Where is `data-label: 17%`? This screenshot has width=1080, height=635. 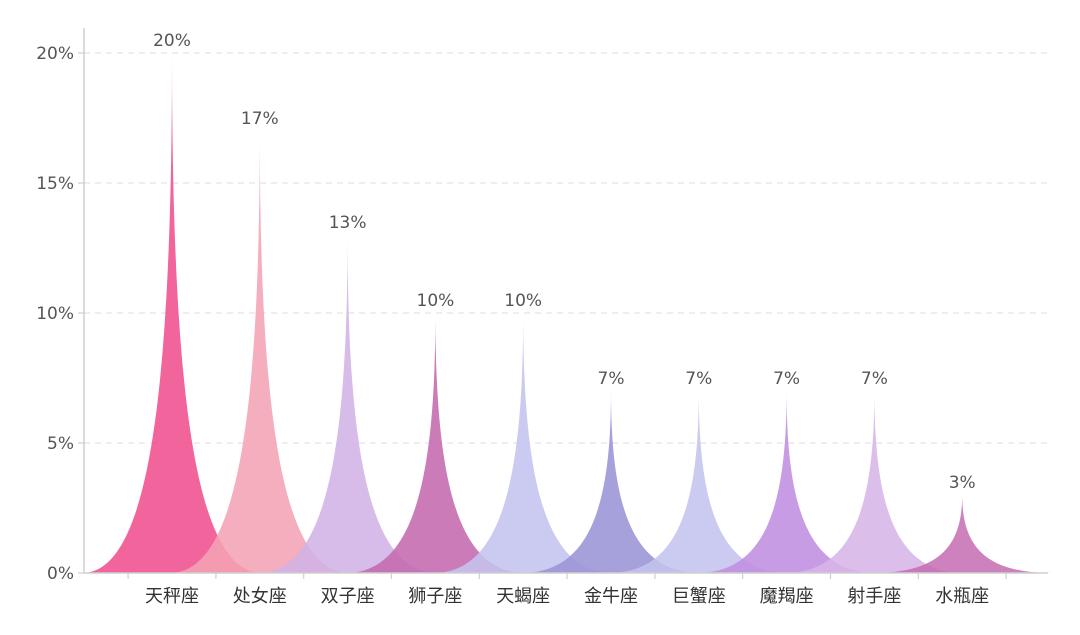 data-label: 17% is located at coordinates (260, 119).